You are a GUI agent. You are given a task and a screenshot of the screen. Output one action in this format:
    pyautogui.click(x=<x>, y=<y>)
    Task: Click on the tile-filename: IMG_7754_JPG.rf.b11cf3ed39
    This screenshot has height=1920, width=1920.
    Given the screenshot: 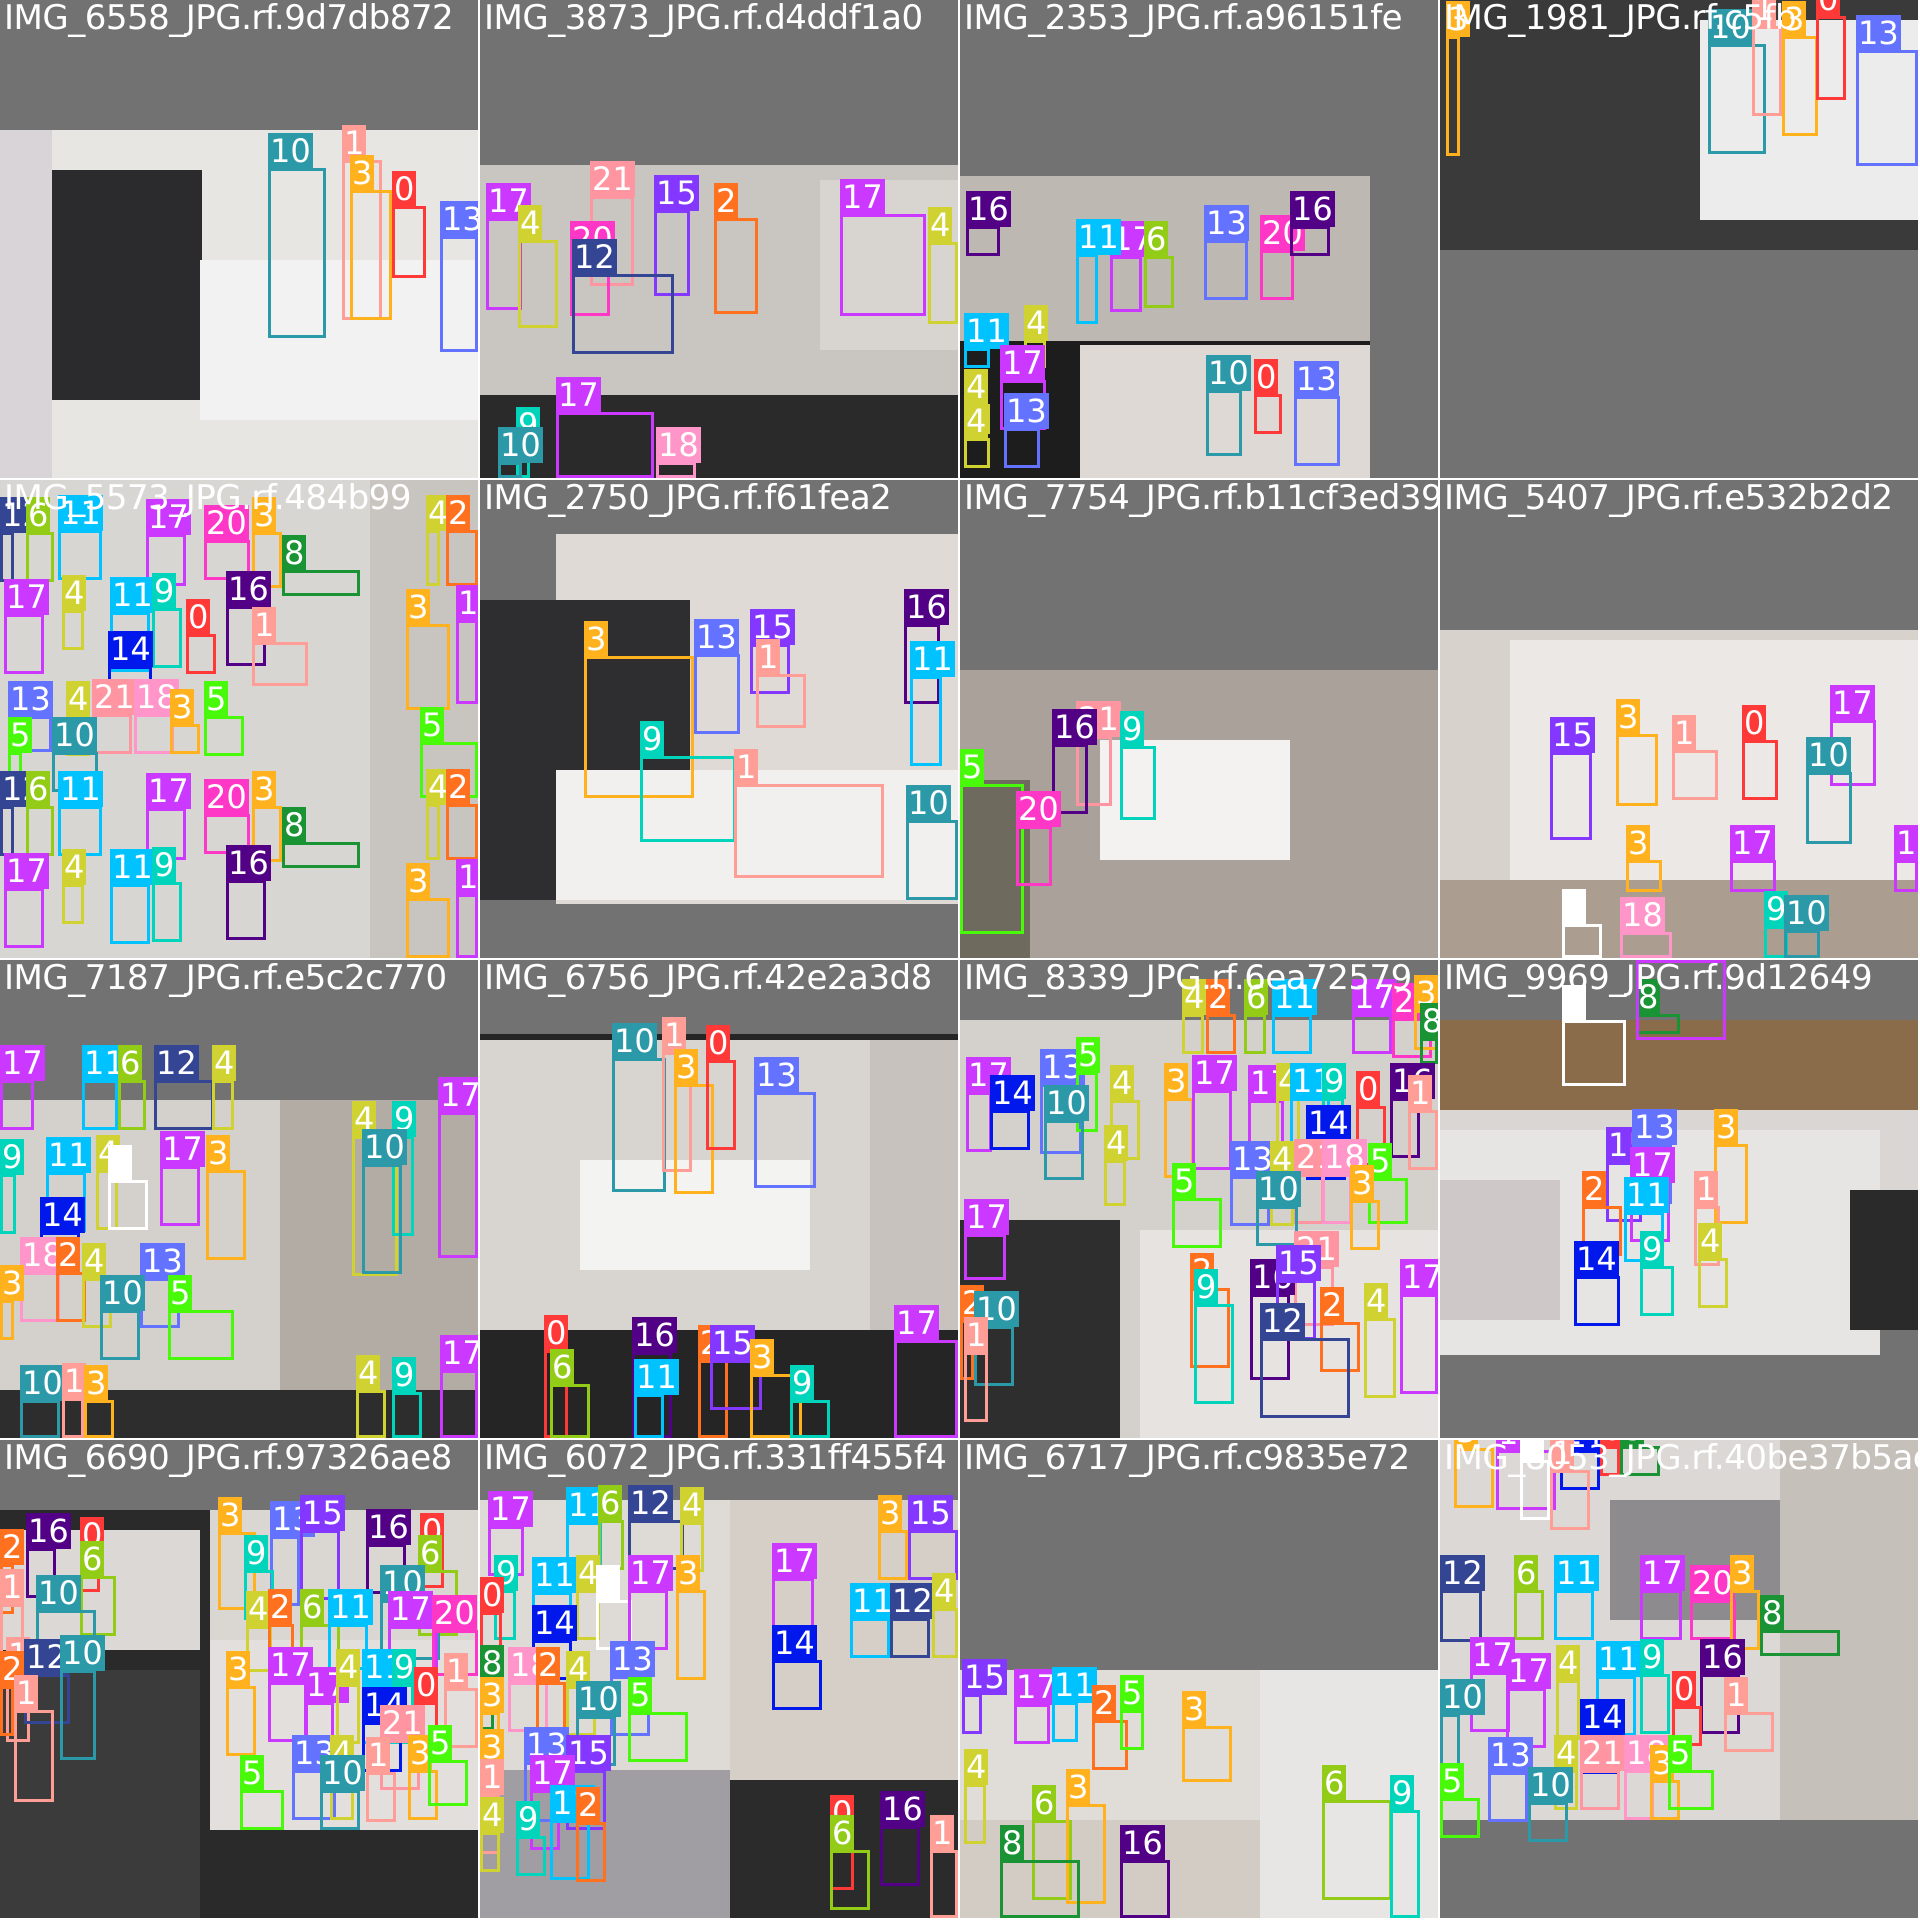 What is the action you would take?
    pyautogui.click(x=1201, y=499)
    